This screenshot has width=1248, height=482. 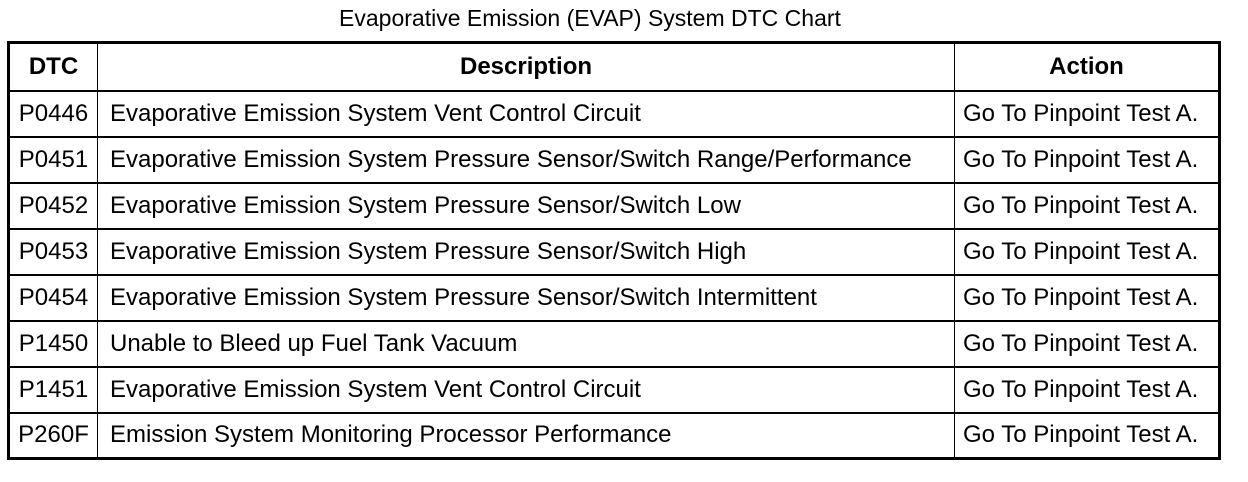 I want to click on description-cell: Unable to Bleed up Fuel Tank Vacuum, so click(x=526, y=343).